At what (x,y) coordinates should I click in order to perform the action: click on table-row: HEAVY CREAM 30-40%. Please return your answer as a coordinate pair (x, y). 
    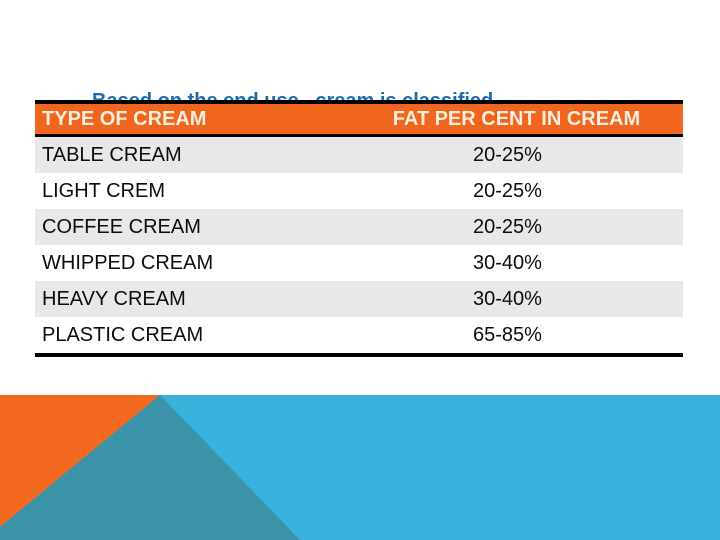
    Looking at the image, I should click on (359, 299).